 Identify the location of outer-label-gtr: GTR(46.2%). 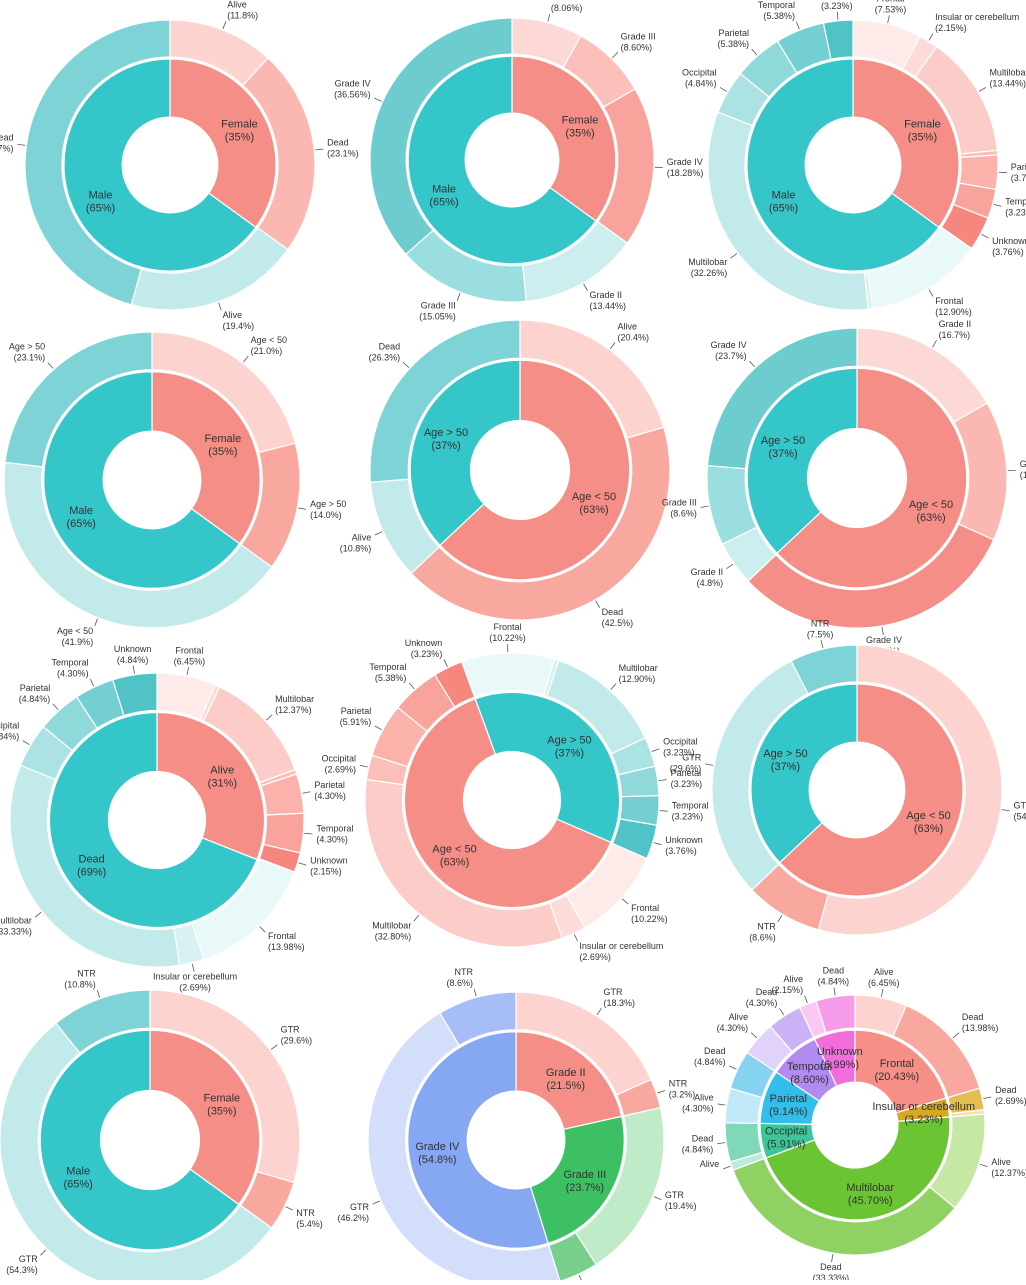
(354, 1212).